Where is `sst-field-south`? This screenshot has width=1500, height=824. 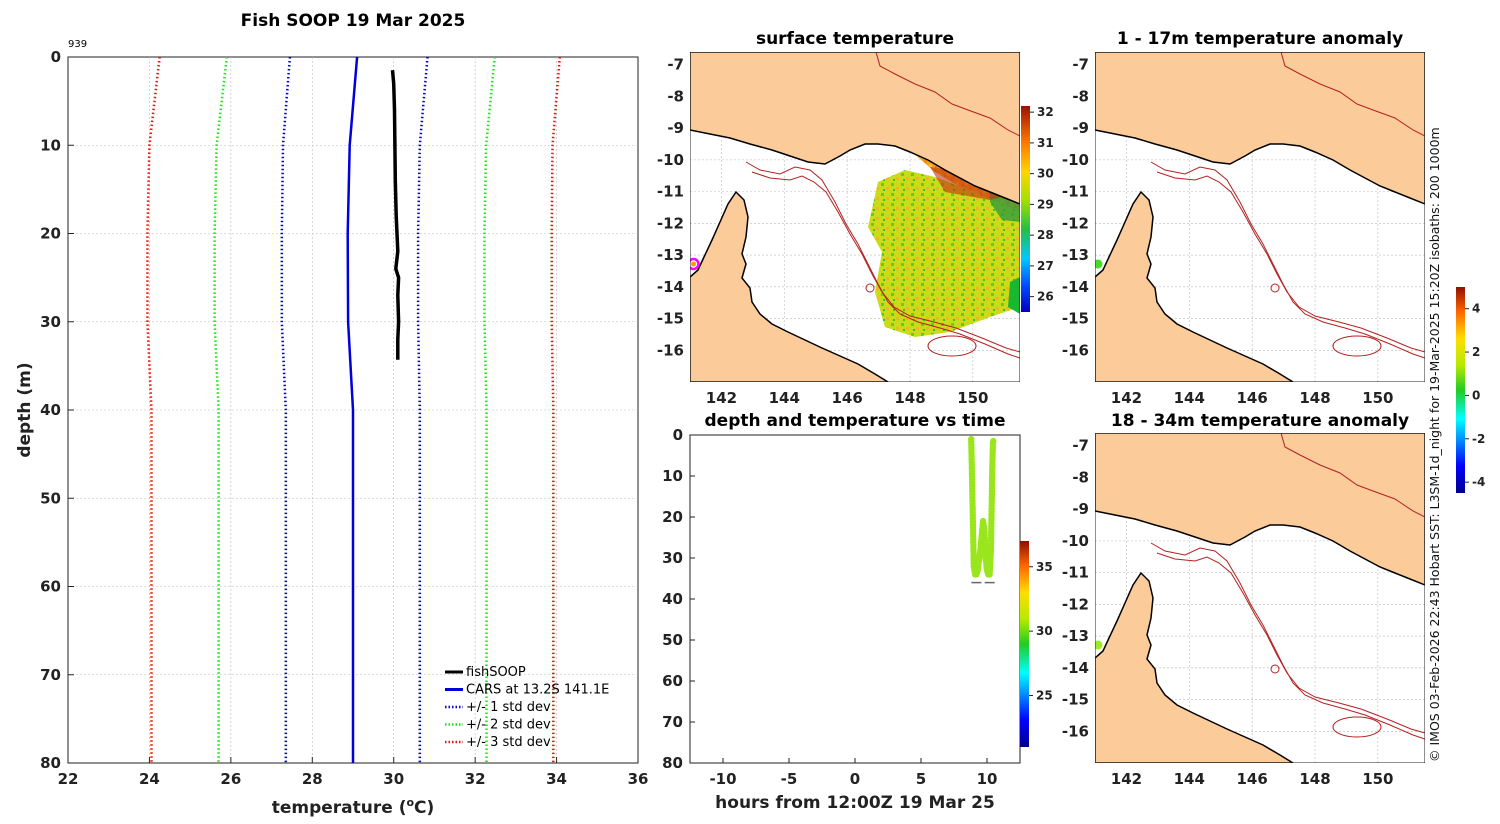
sst-field-south is located at coordinates (944, 253).